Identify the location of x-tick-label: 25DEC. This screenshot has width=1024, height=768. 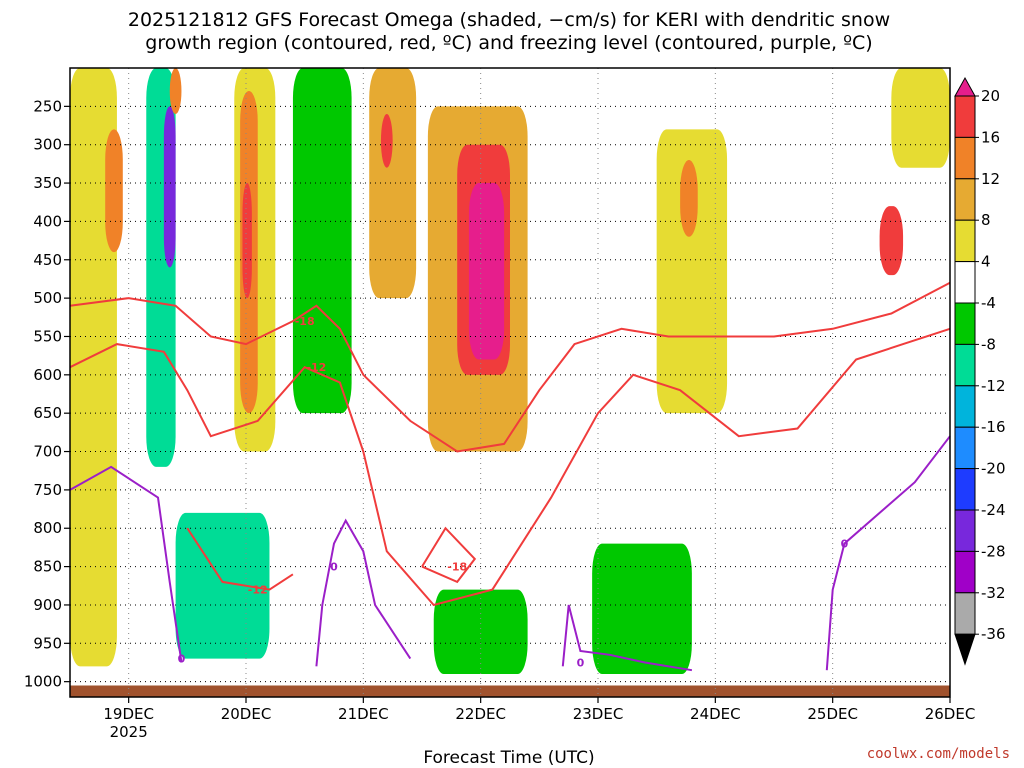
(832, 714).